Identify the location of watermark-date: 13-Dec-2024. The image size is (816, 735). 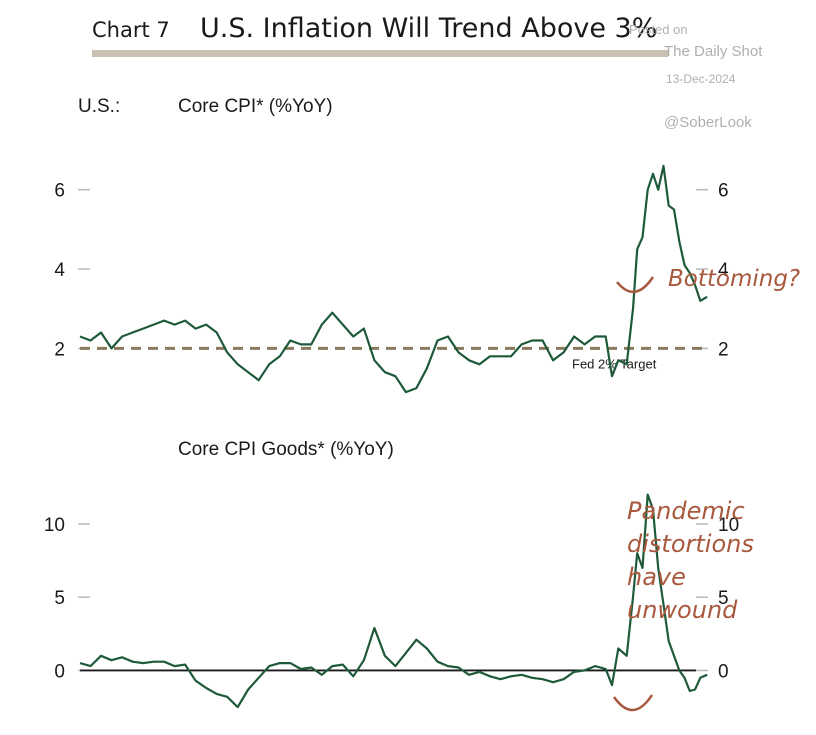
(701, 79).